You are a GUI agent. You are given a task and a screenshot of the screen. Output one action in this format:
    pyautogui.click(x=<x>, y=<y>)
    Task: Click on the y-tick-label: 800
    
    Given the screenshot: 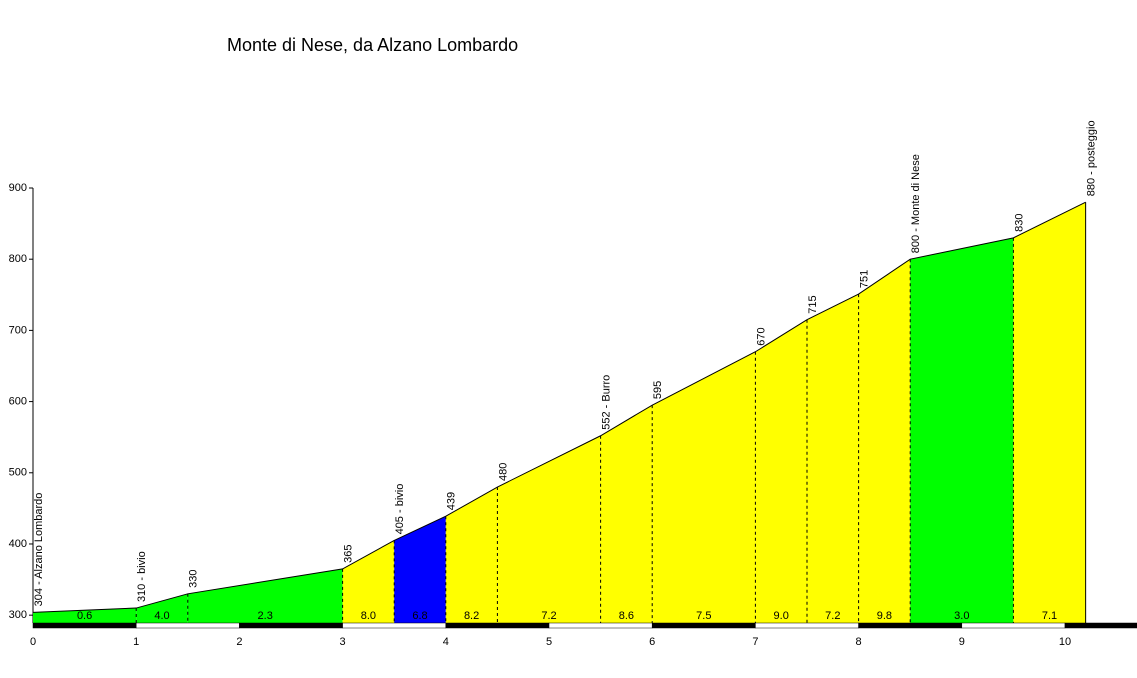 What is the action you would take?
    pyautogui.click(x=18, y=259)
    